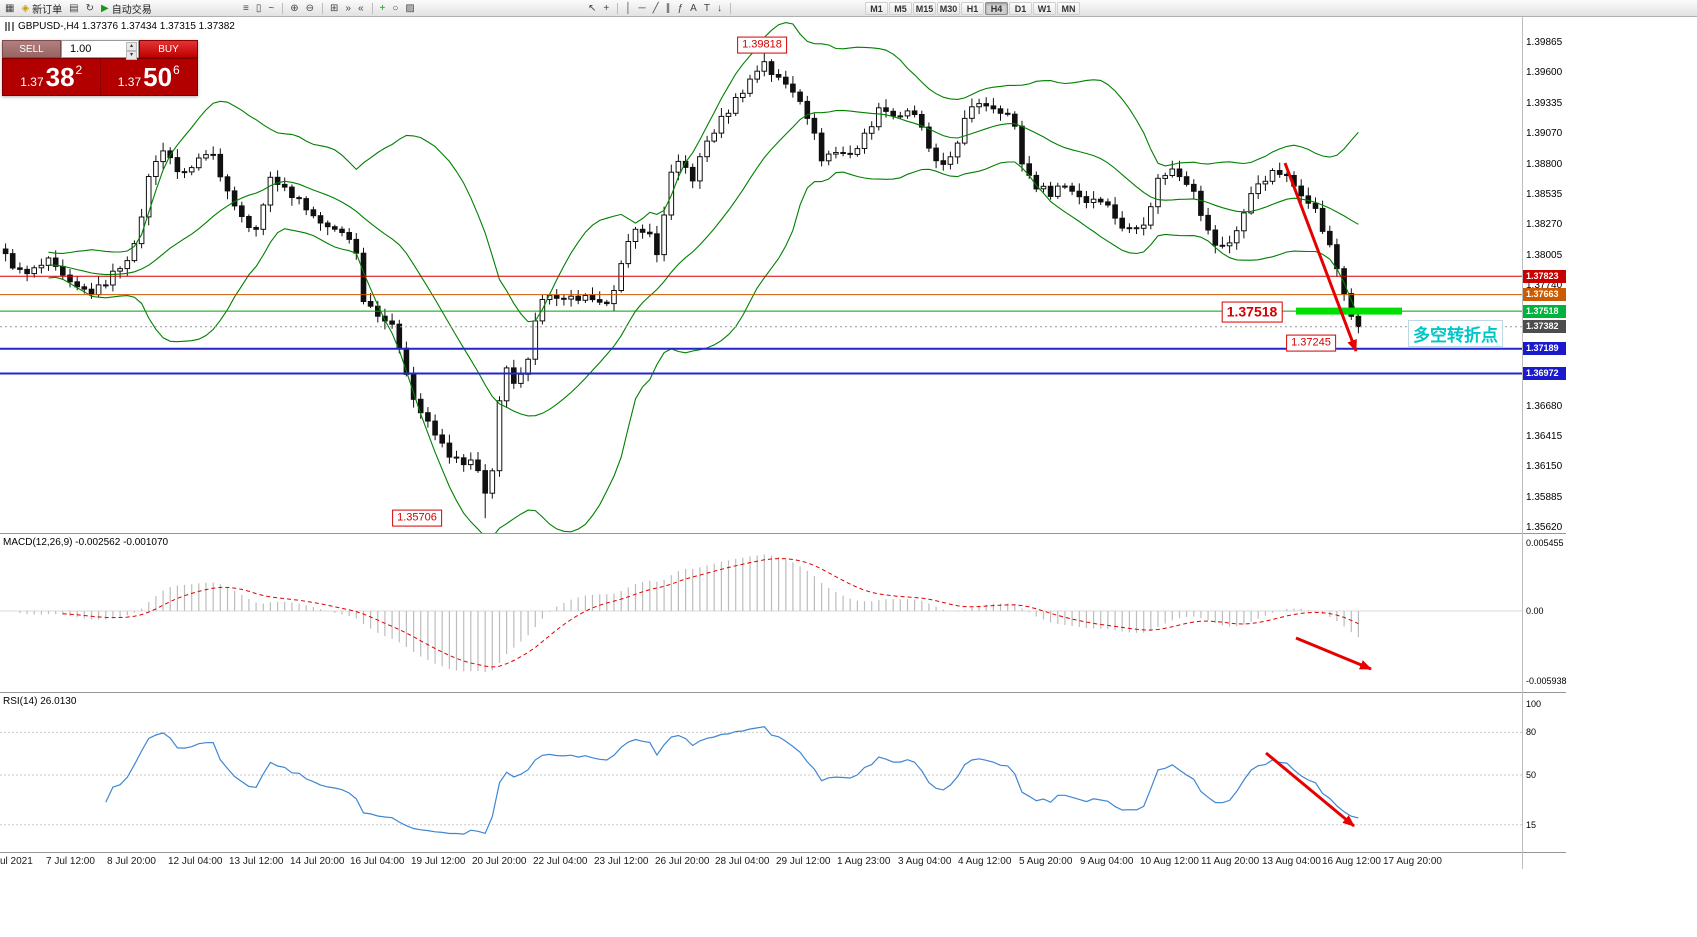  Describe the element at coordinates (1020, 8) in the screenshot. I see `timeframe-d1: D1` at that location.